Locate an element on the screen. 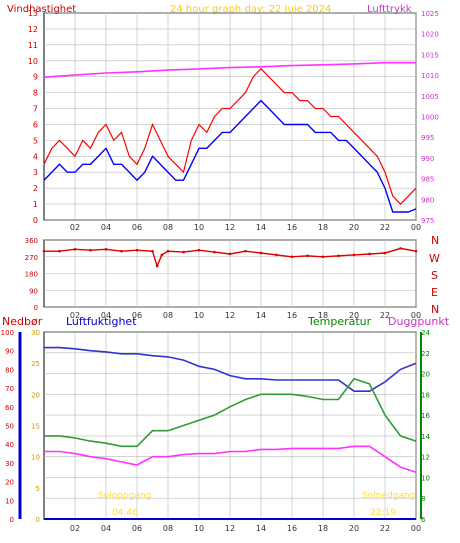 Image resolution: width=460 pixels, height=543 pixels. temperature-y-tick-label: 12 is located at coordinates (425, 458).